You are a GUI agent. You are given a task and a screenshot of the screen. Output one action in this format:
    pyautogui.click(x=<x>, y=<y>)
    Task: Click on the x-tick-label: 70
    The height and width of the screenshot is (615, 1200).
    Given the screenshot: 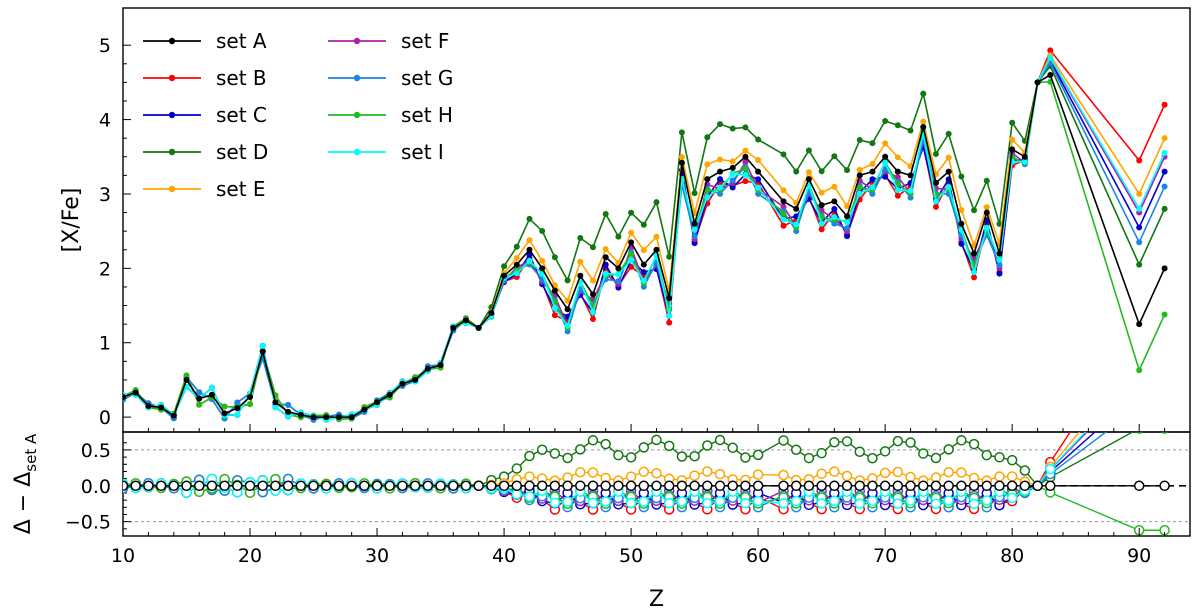 What is the action you would take?
    pyautogui.click(x=885, y=556)
    